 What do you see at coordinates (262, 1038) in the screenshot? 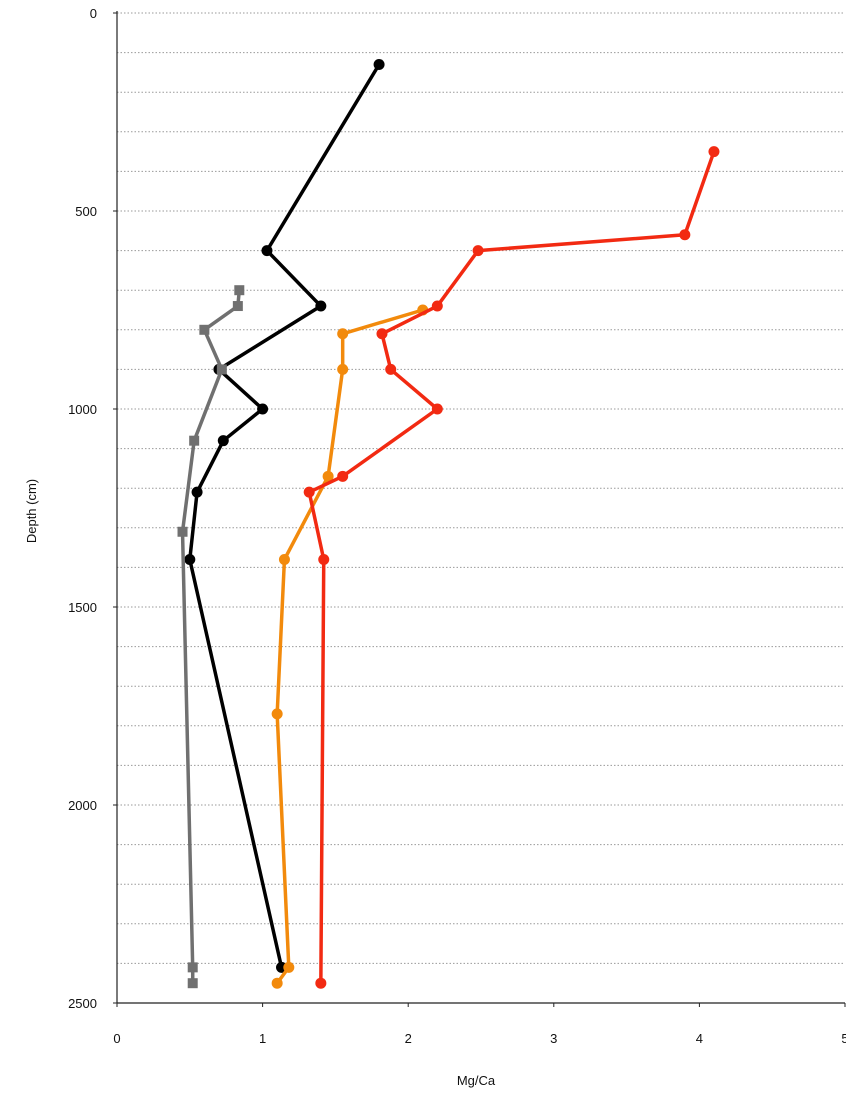
I see `x-tick-label: 1` at bounding box center [262, 1038].